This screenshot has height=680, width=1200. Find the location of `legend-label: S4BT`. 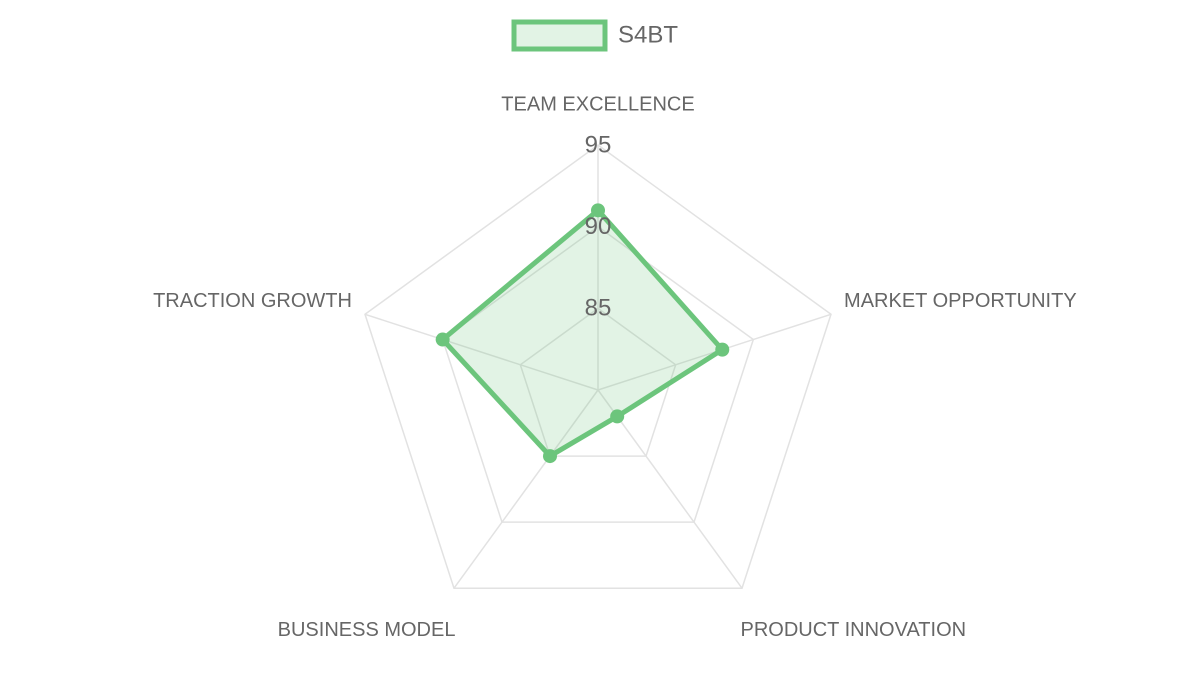

legend-label: S4BT is located at coordinates (648, 34).